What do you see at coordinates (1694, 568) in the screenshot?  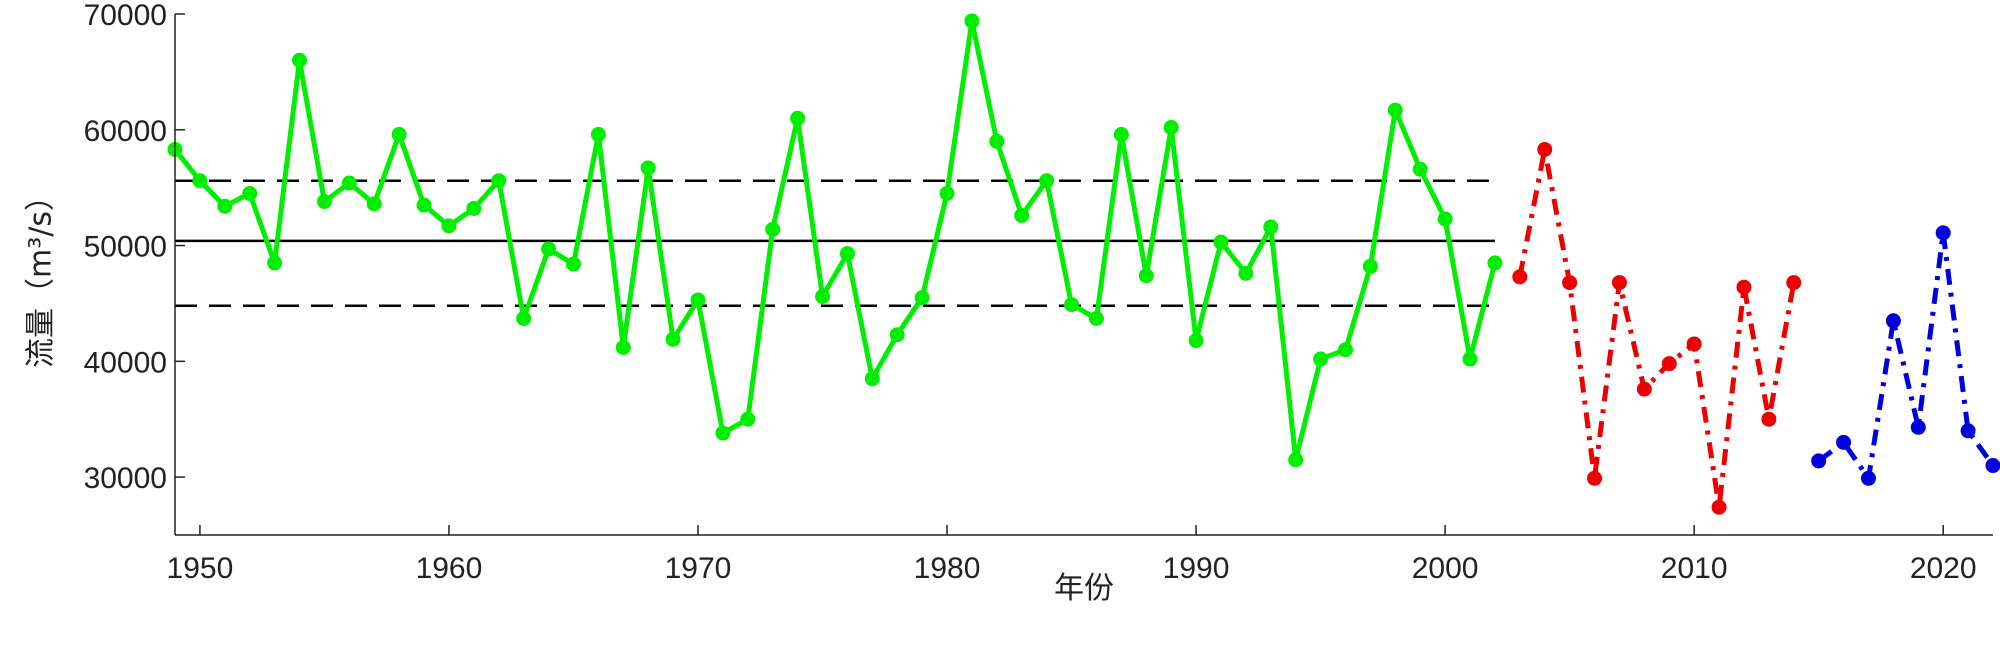 I see `x-tick-label: 2010` at bounding box center [1694, 568].